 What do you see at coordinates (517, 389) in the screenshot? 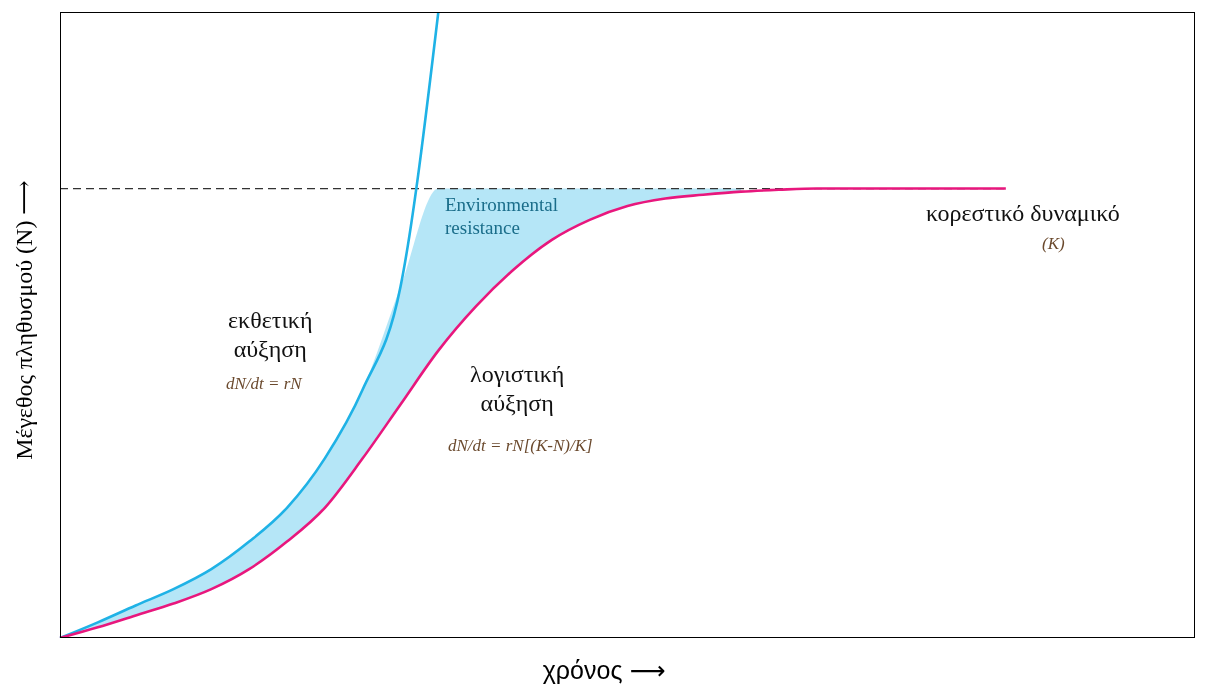
I see `series-label: λογιστική αύξηση` at bounding box center [517, 389].